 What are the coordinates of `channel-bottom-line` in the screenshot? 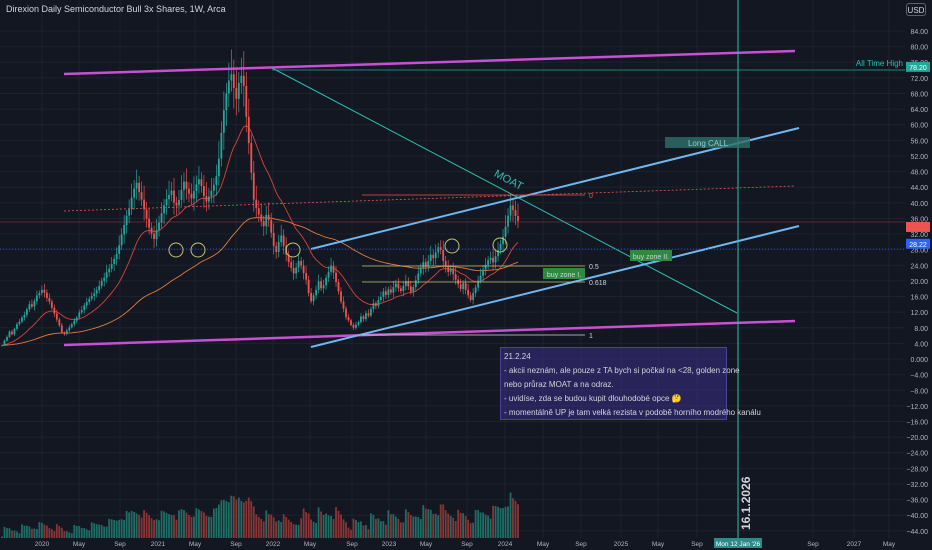 It's located at (429, 333).